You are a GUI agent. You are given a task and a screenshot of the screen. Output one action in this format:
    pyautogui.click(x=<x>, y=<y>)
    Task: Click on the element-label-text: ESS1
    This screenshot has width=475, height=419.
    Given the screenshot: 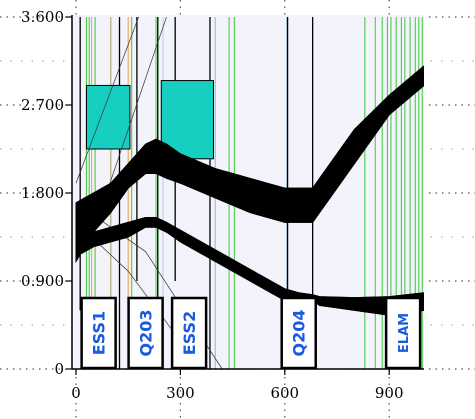 What is the action you would take?
    pyautogui.click(x=98, y=333)
    